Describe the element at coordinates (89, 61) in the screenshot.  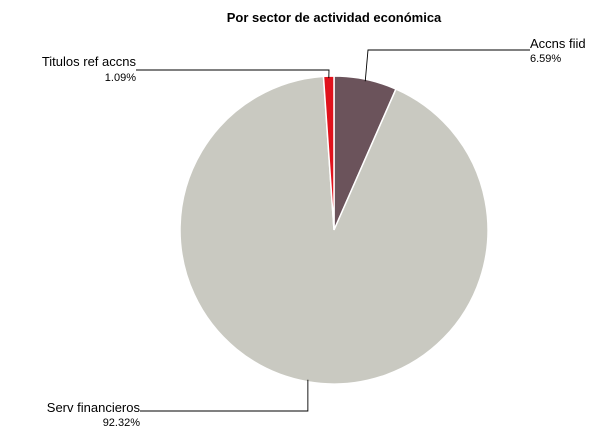
I see `slice-label-titulos-ref-accns: Titulos ref accns` at that location.